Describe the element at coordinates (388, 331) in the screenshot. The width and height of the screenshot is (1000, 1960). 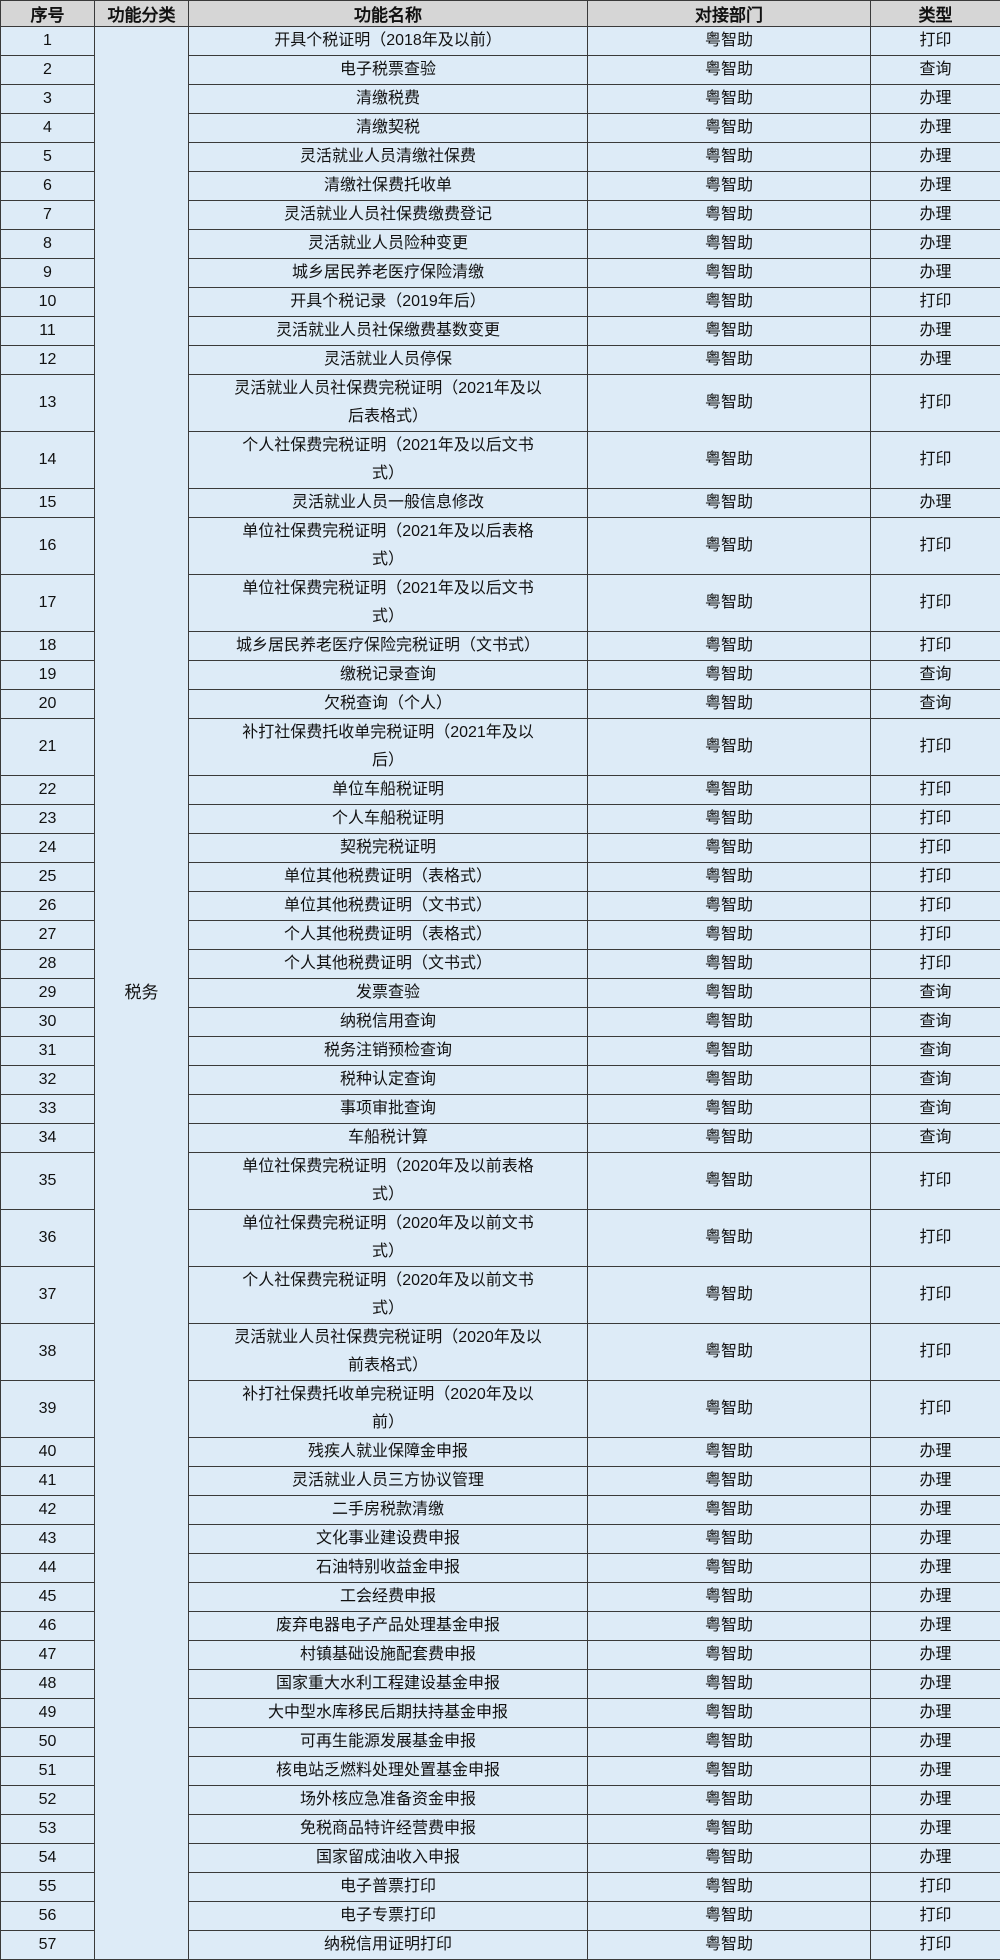
I see `function-name: 灵活就业人员社保缴费基数变更` at that location.